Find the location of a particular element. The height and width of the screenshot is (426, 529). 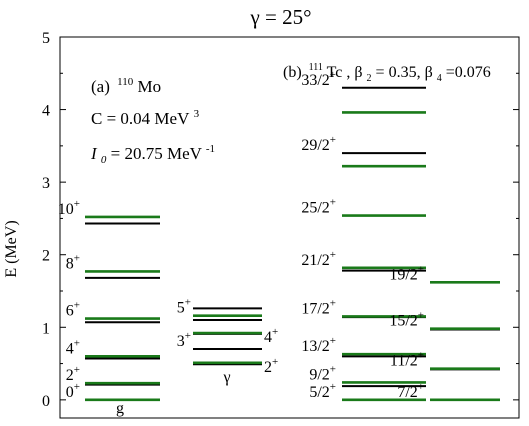

spin-label: 8+ is located at coordinates (73, 262).